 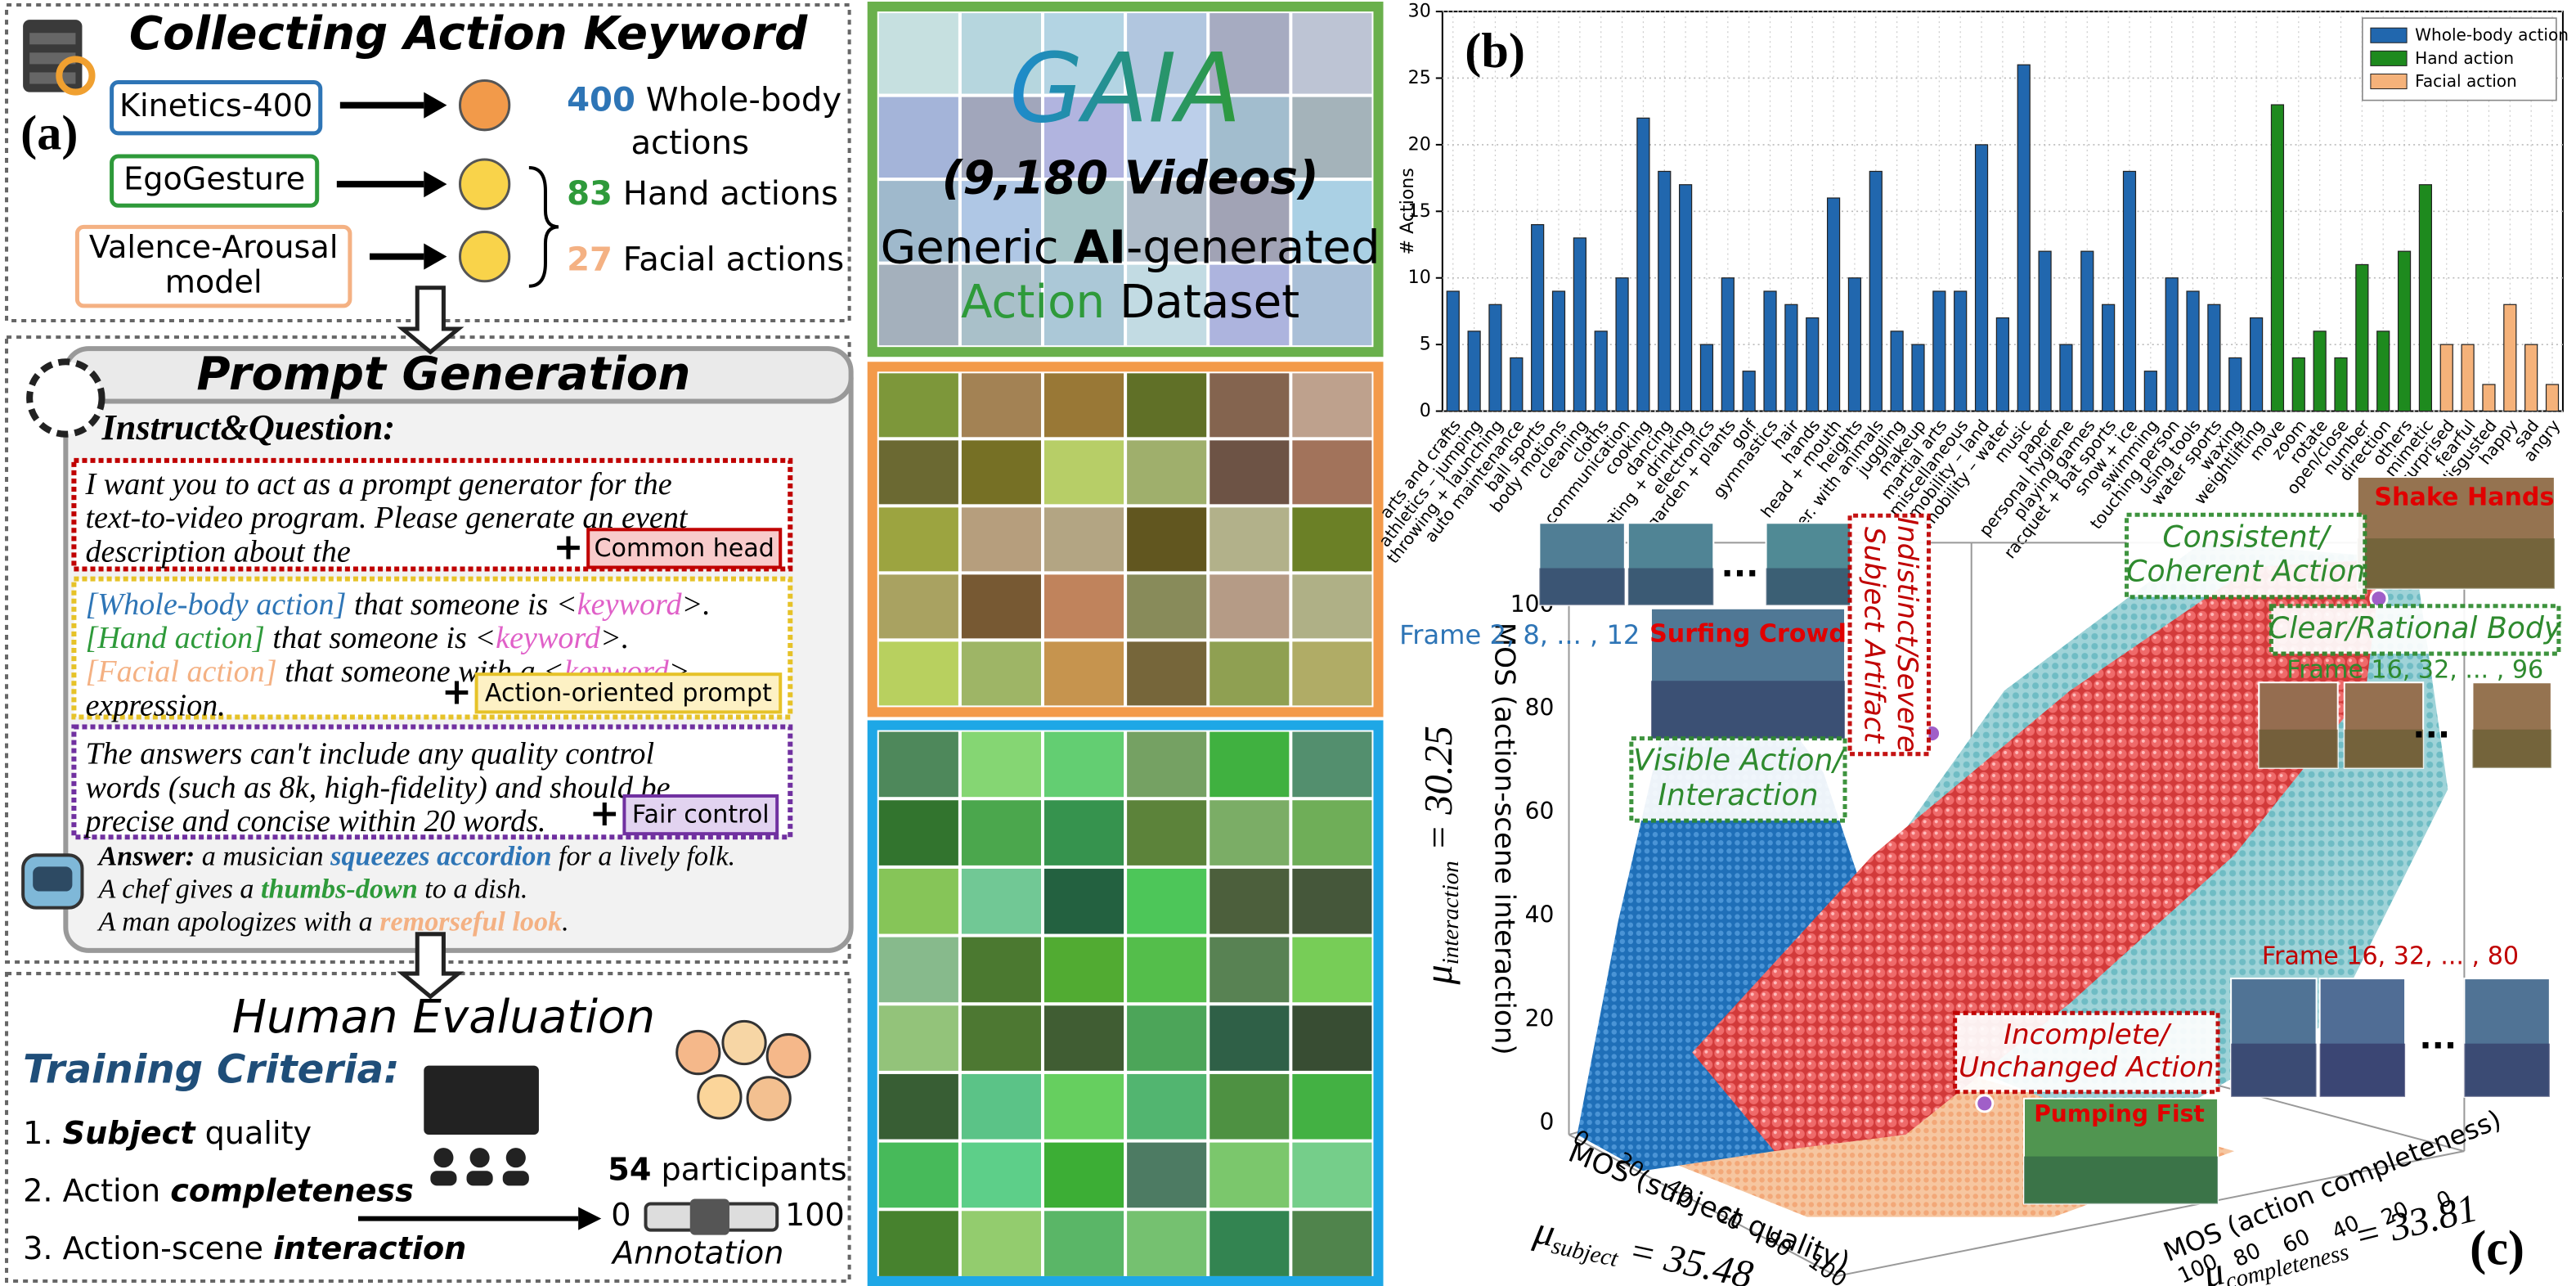 I want to click on prompt-line: description about the, so click(x=218, y=552).